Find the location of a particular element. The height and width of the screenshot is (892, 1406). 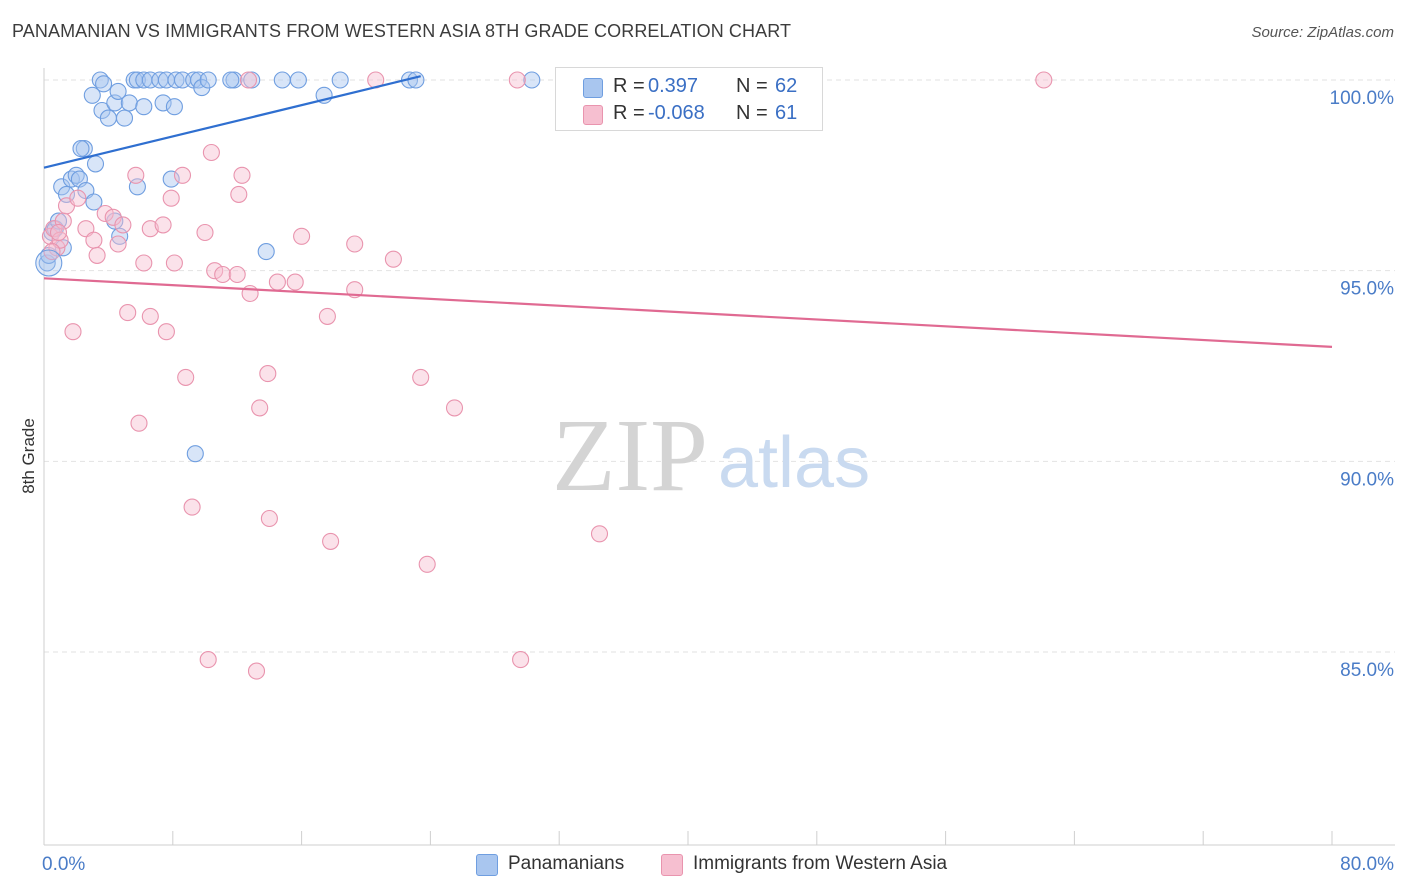

legend-row-western-asia: R = -0.068 N = 61 is located at coordinates (689, 114).